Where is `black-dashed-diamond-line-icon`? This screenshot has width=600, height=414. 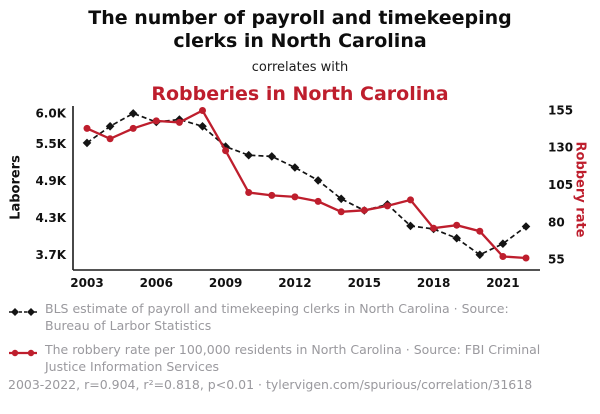
black-dashed-diamond-line-icon is located at coordinates (23, 311).